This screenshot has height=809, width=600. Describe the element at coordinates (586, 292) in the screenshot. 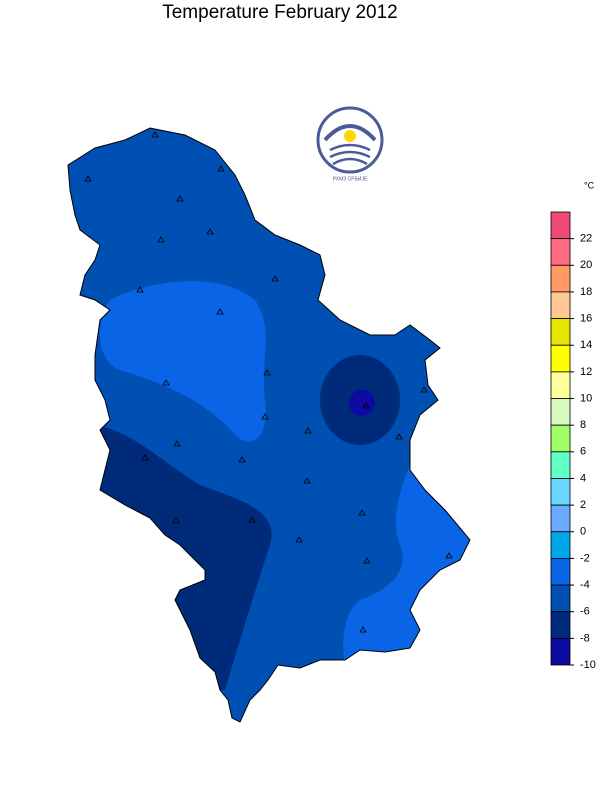

I see `legend-tick-label: 18` at that location.